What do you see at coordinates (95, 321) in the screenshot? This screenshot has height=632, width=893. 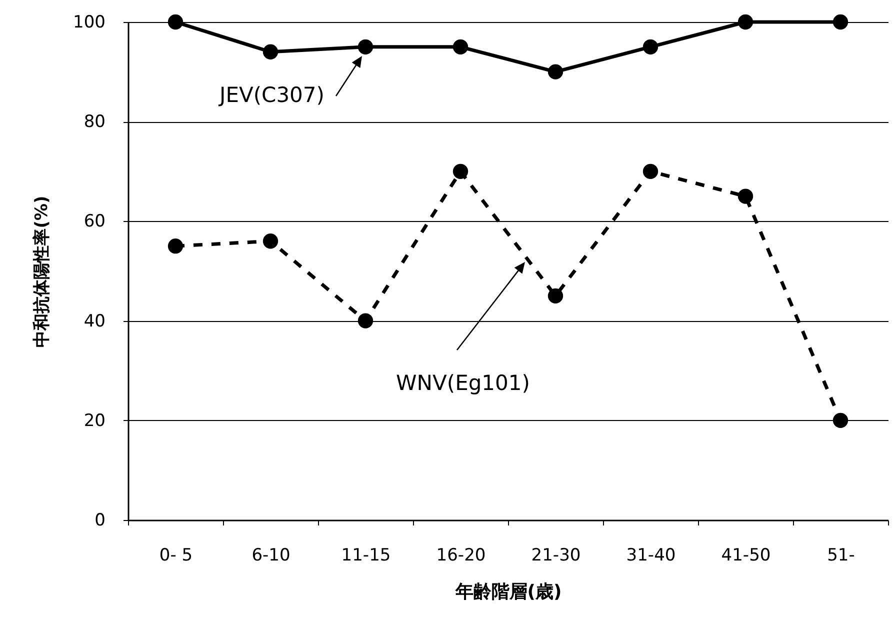 I see `y-tick-label: 40` at bounding box center [95, 321].